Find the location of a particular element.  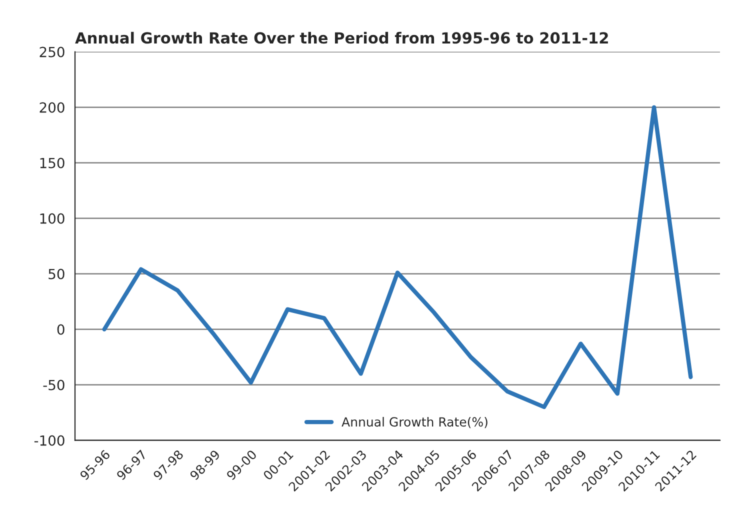

chart-title: Annual Growth Rate Over the Period from 1995-96 to 2011-12 is located at coordinates (341, 38).